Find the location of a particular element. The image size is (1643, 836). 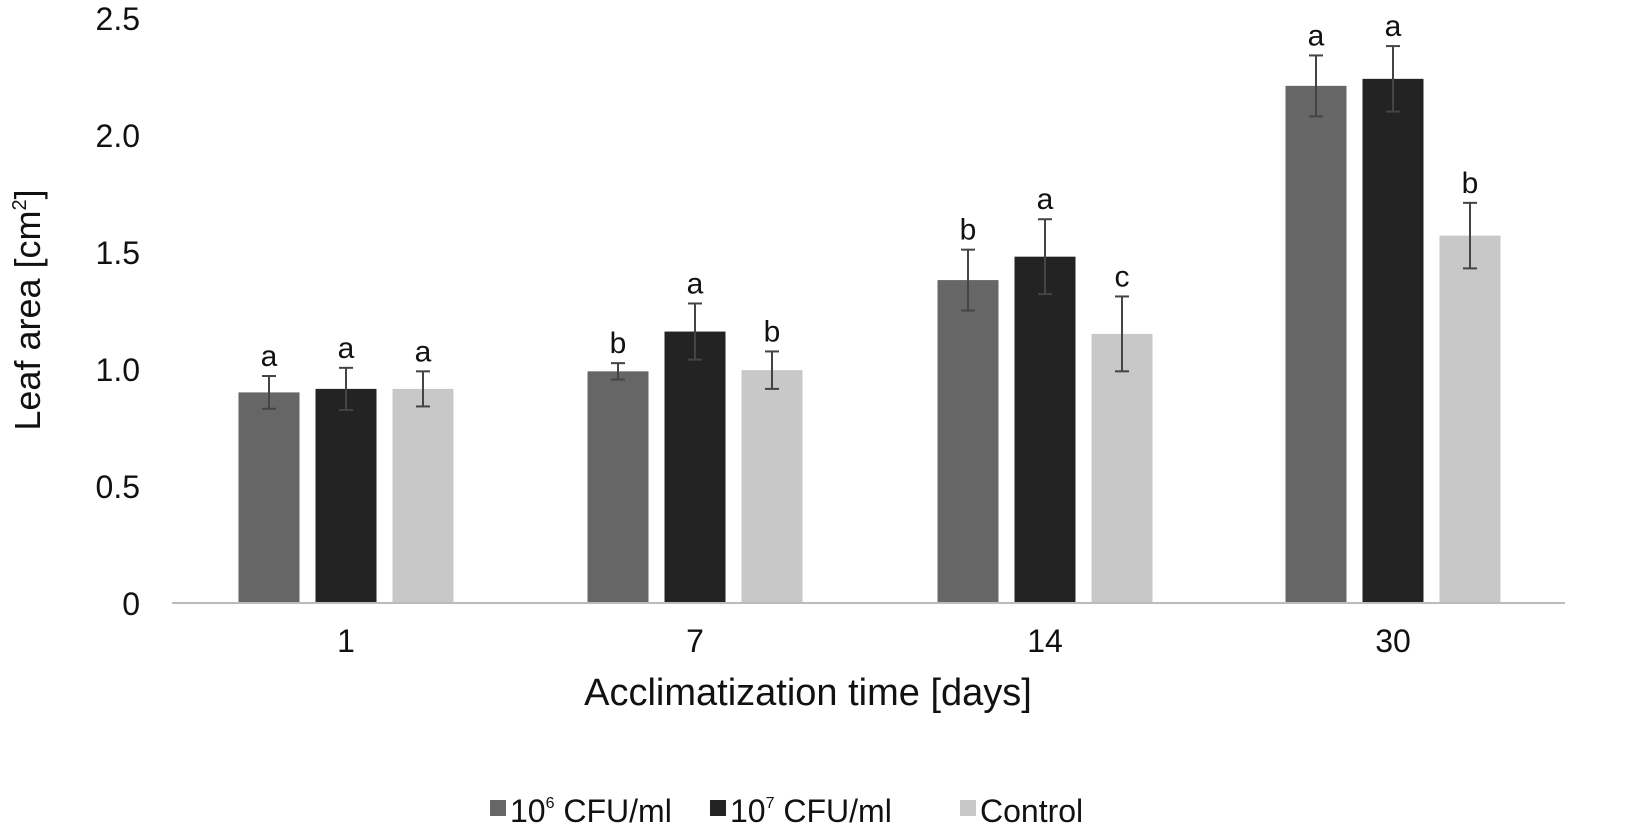

legend-label: 107 CFU/ml is located at coordinates (811, 811).